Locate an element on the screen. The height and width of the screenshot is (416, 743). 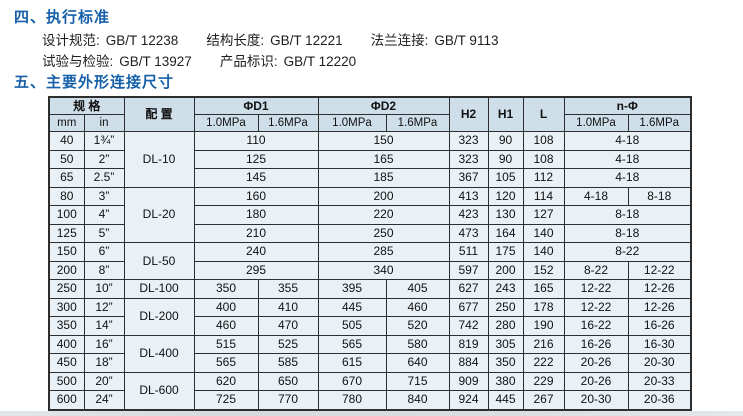
table-cell: 650 is located at coordinates (288, 381).